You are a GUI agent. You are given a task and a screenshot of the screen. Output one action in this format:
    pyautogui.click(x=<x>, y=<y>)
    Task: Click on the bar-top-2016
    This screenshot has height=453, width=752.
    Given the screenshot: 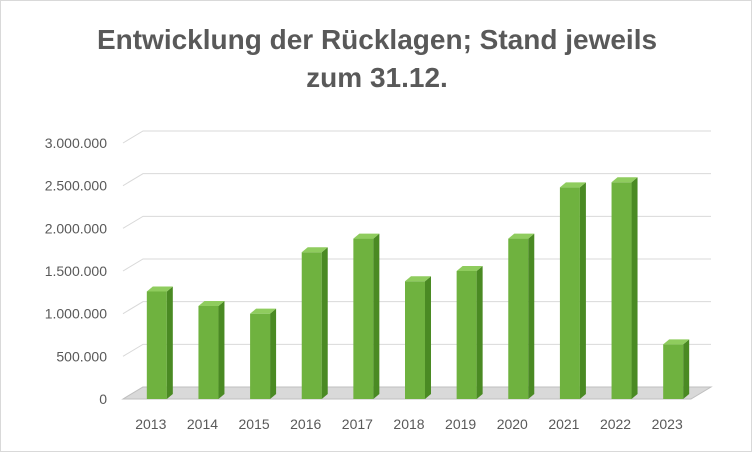 What is the action you would take?
    pyautogui.click(x=314, y=250)
    